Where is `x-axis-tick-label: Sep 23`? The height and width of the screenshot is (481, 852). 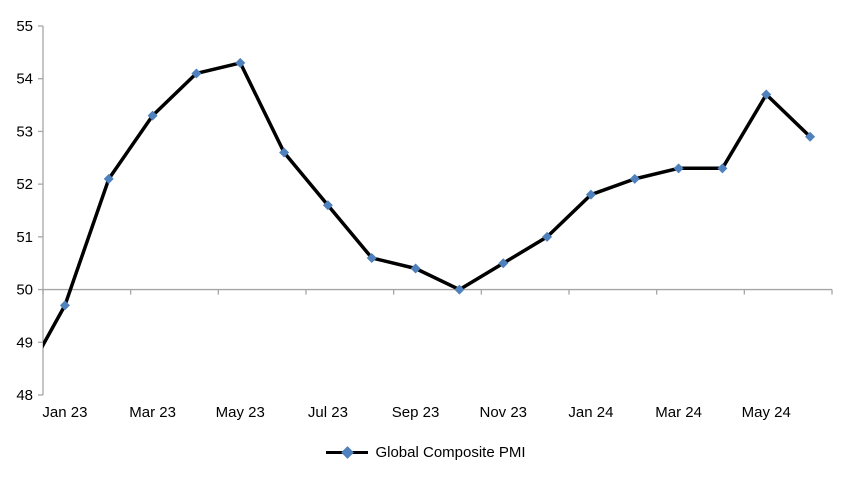
x-axis-tick-label: Sep 23 is located at coordinates (416, 412).